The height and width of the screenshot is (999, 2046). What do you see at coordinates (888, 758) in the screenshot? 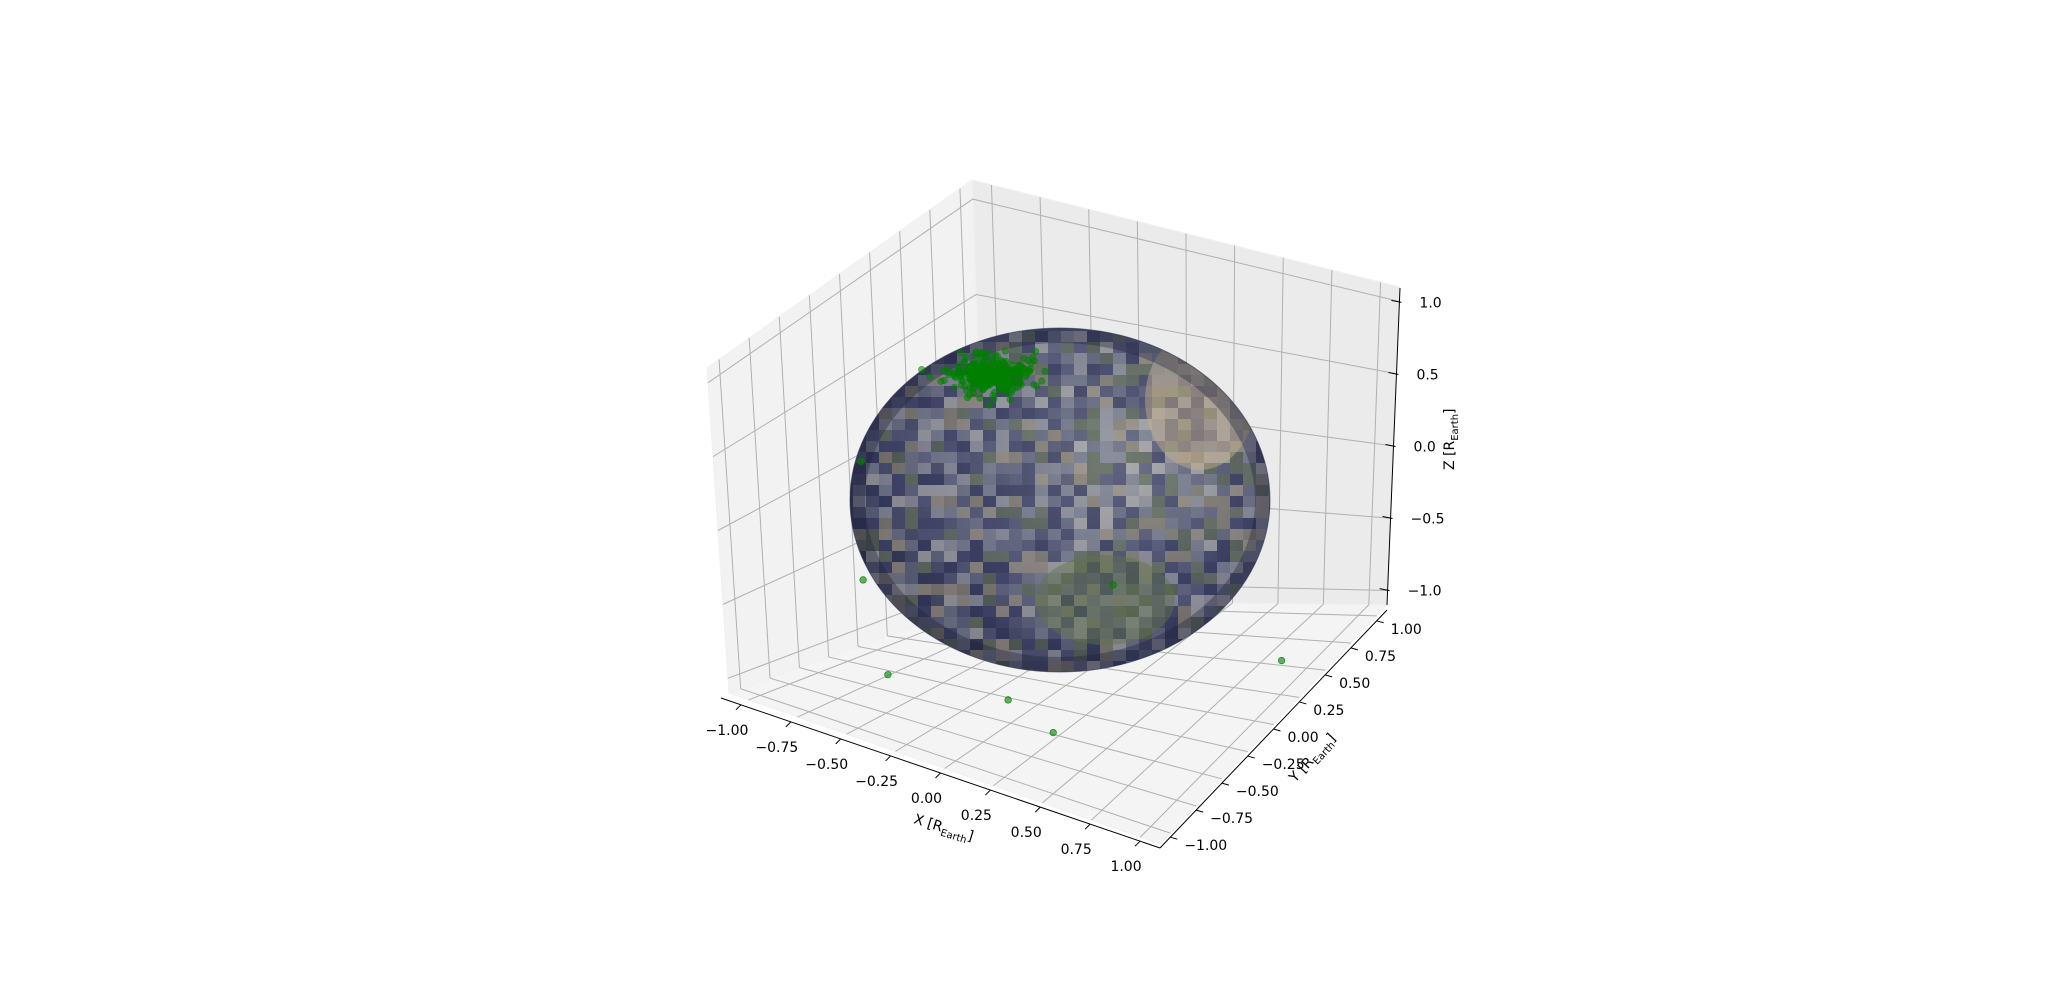
I see `x-tick-mark` at bounding box center [888, 758].